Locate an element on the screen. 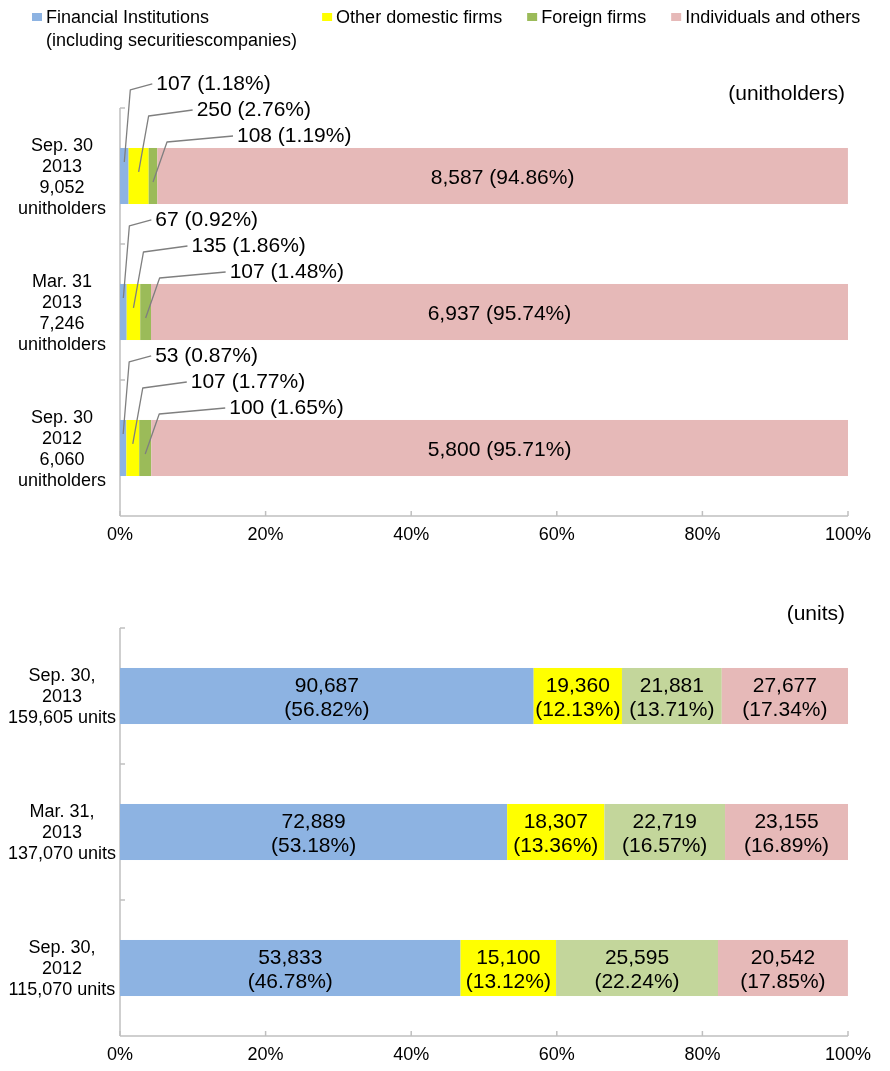 The width and height of the screenshot is (890, 1071). data-label: 107 (1.18%) is located at coordinates (213, 82).